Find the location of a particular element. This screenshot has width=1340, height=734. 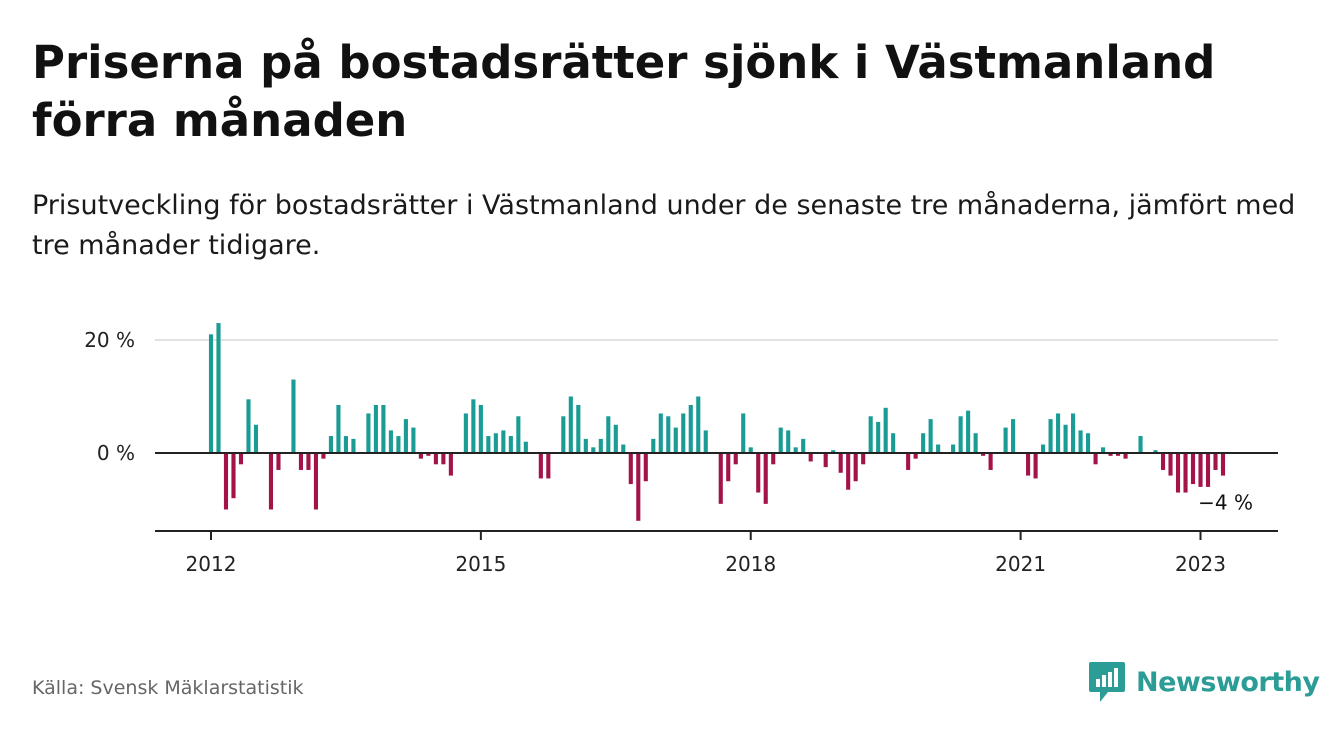

x-tick-label: 2012 is located at coordinates (211, 564).